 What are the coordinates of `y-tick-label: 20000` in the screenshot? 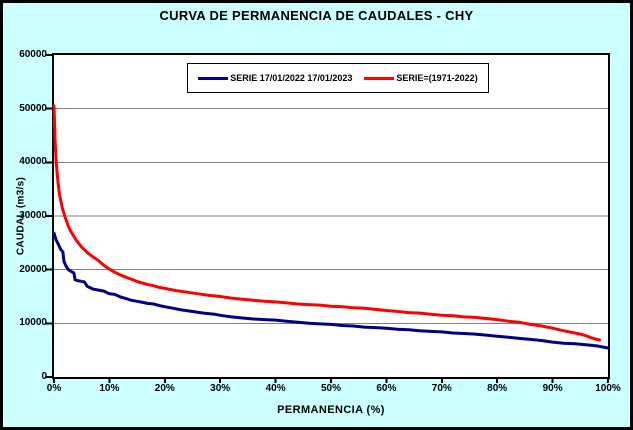 It's located at (33, 269).